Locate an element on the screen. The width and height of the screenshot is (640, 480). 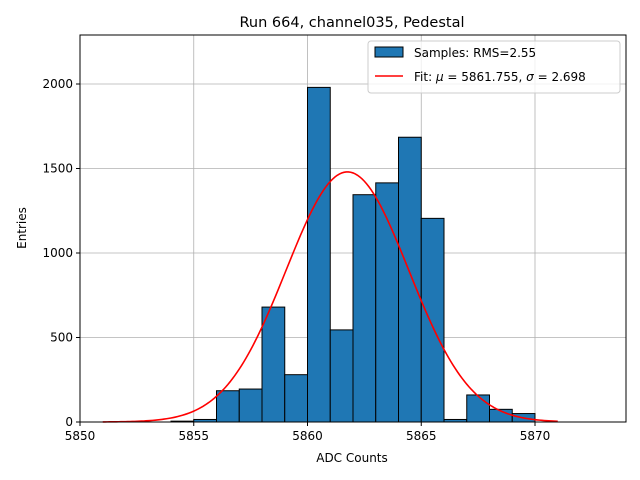
legend-fit-sigma-text: = 2.698 is located at coordinates (560, 77).